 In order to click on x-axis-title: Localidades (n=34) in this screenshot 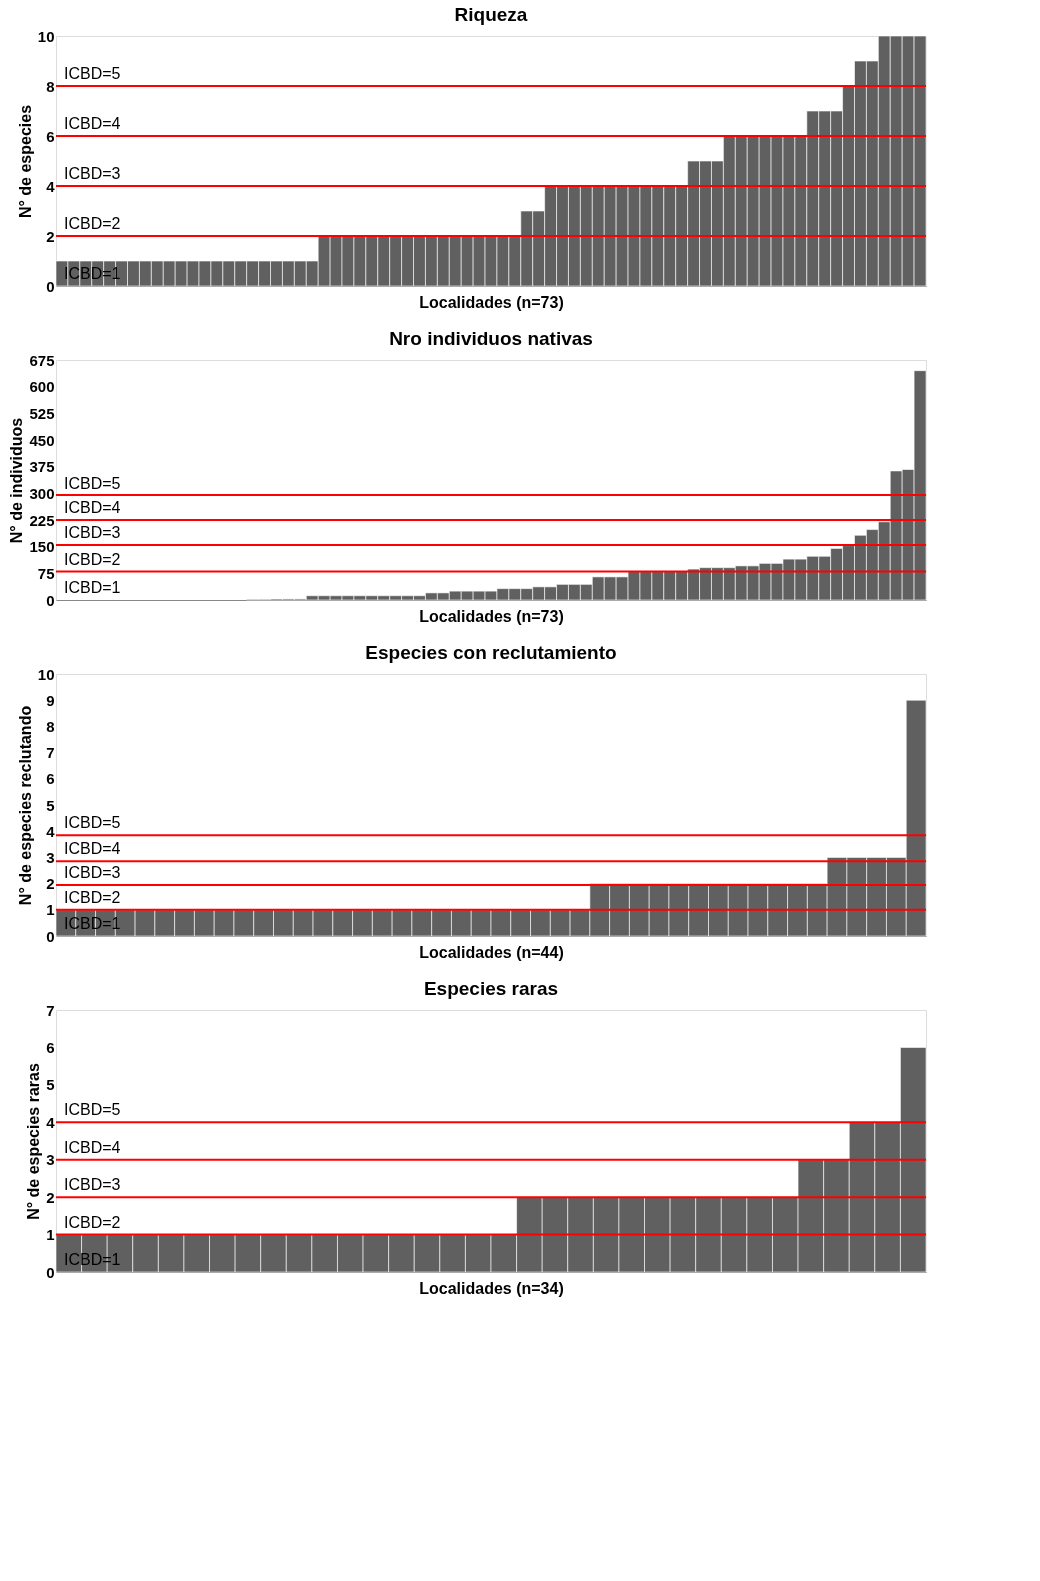, I will do `click(491, 1288)`.